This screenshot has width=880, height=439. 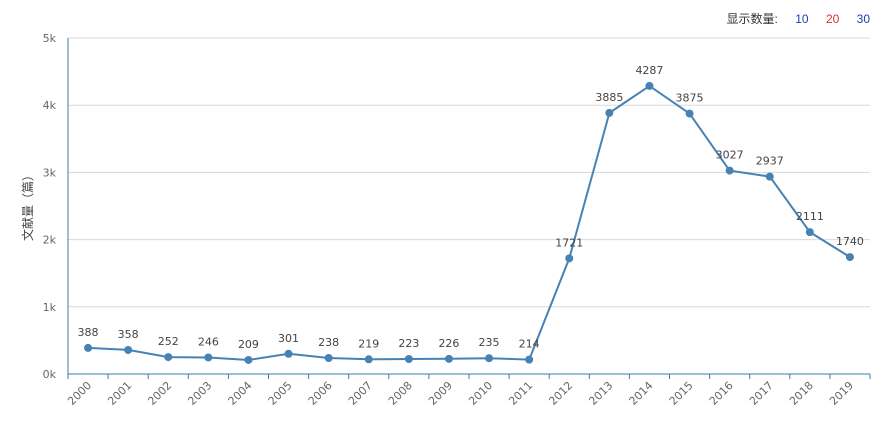 I want to click on y-tick-label: 2k, so click(x=50, y=240).